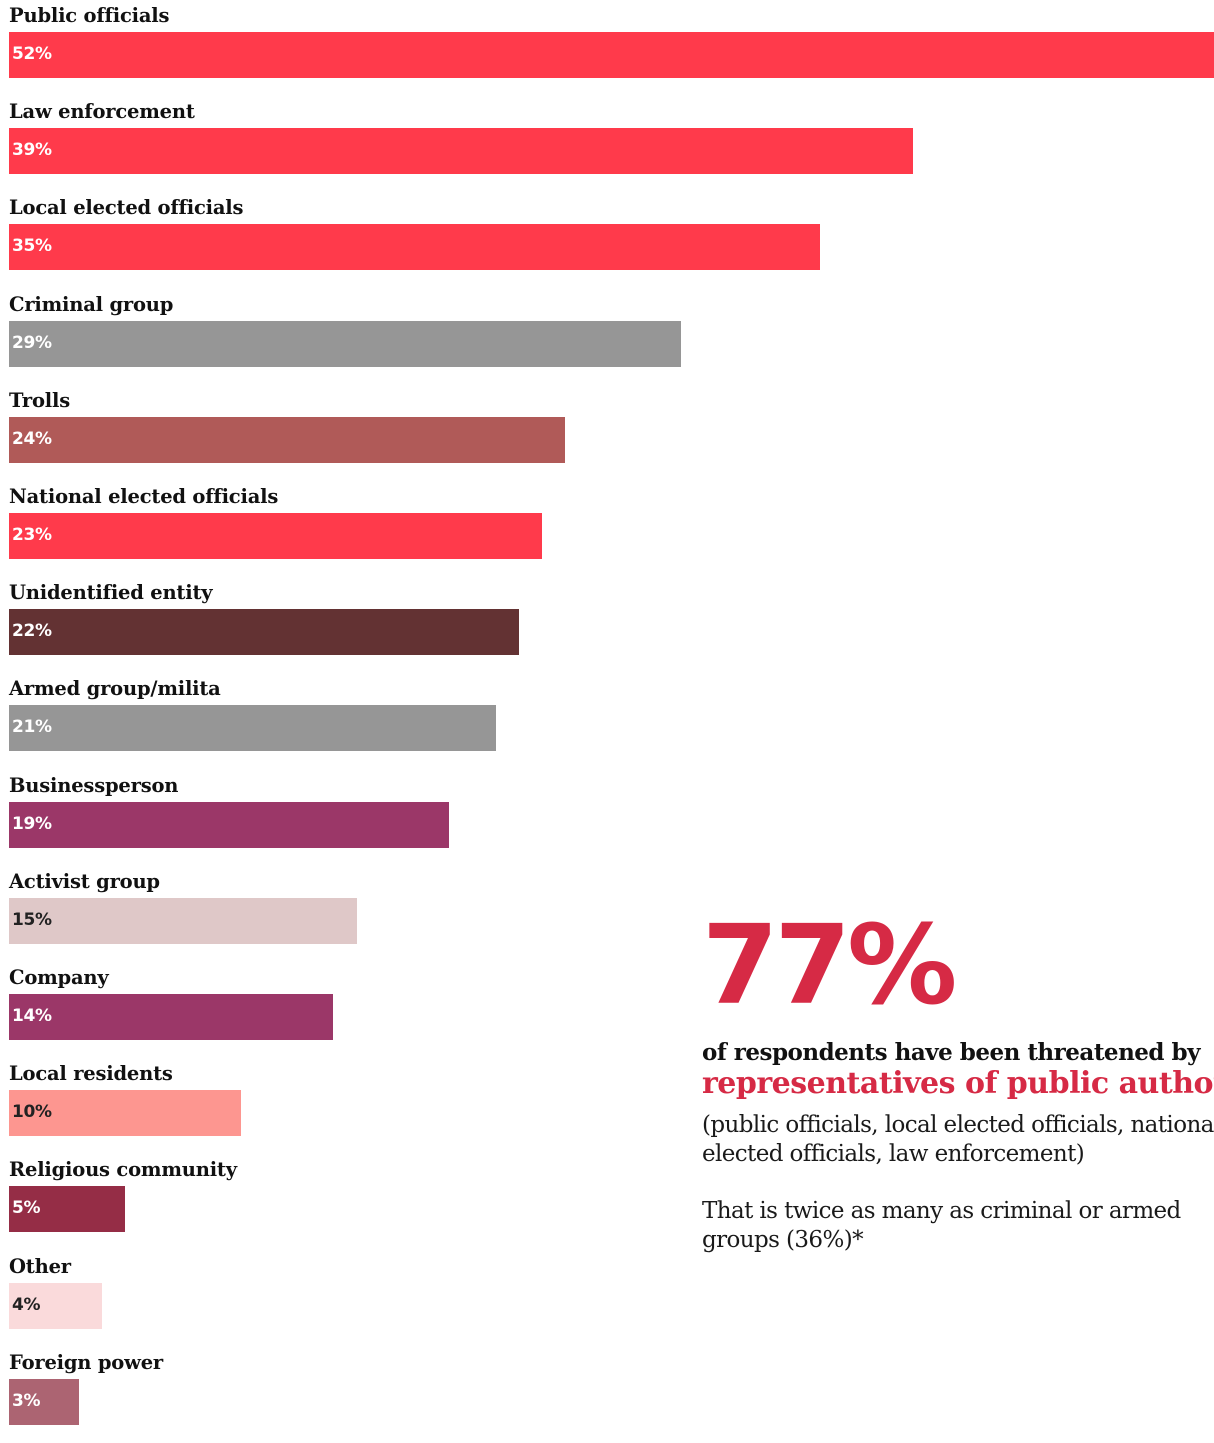  What do you see at coordinates (32, 438) in the screenshot?
I see `value-label: 24%` at bounding box center [32, 438].